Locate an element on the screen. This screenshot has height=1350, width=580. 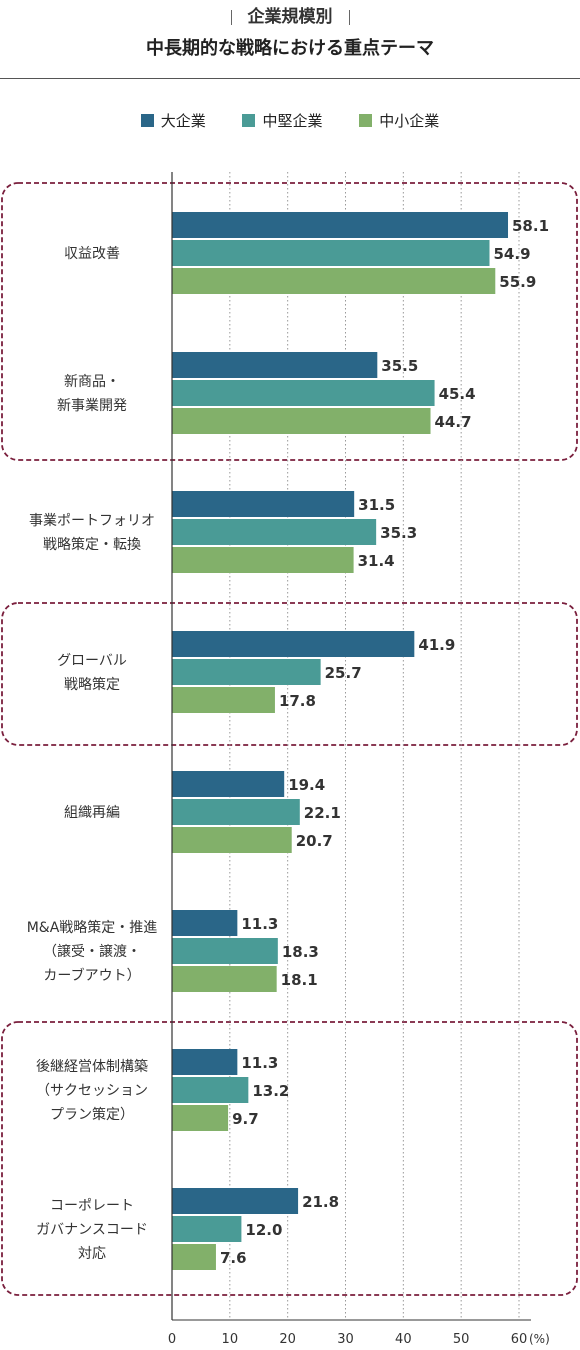
value-label-1-3: 55.9 is located at coordinates (517, 282).